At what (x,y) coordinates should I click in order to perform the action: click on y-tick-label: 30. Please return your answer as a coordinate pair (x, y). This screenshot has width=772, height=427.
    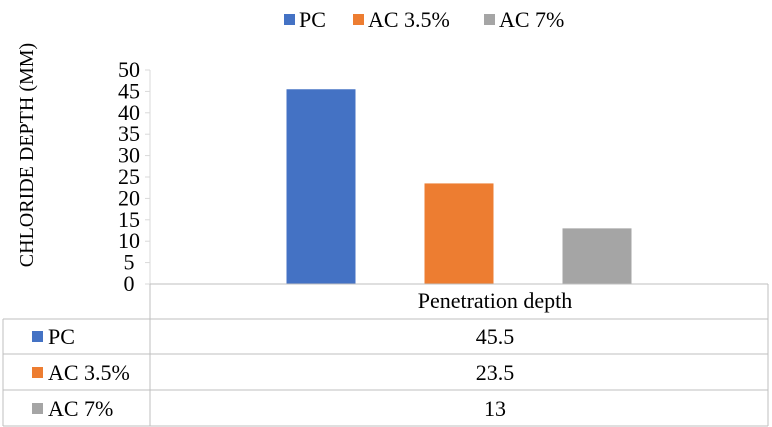
    Looking at the image, I should click on (129, 155).